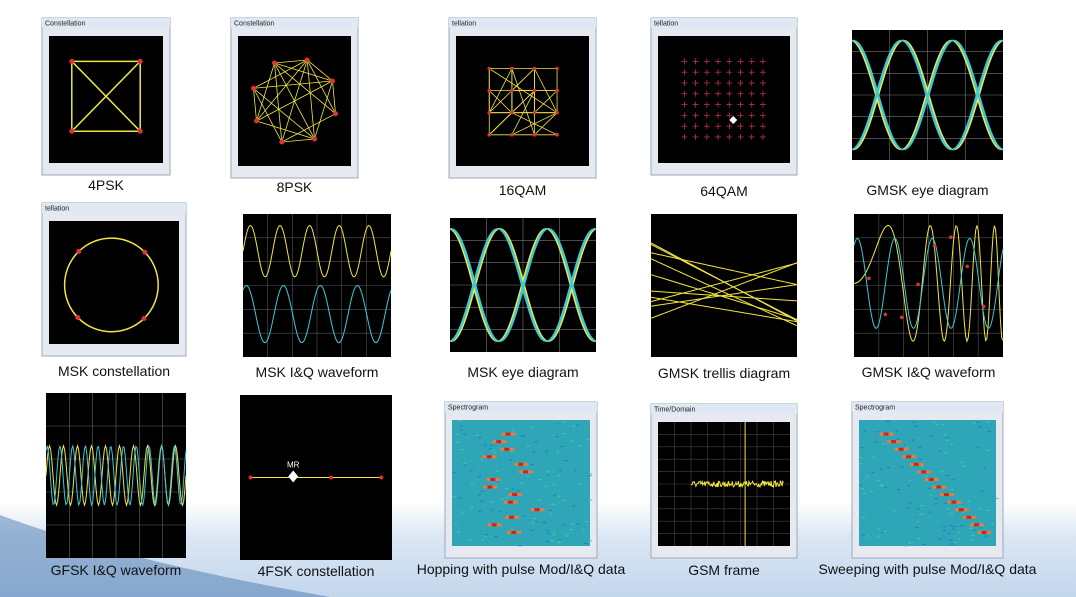 This screenshot has width=1076, height=597. Describe the element at coordinates (929, 372) in the screenshot. I see `caption: GMSK I&Q waveform` at that location.